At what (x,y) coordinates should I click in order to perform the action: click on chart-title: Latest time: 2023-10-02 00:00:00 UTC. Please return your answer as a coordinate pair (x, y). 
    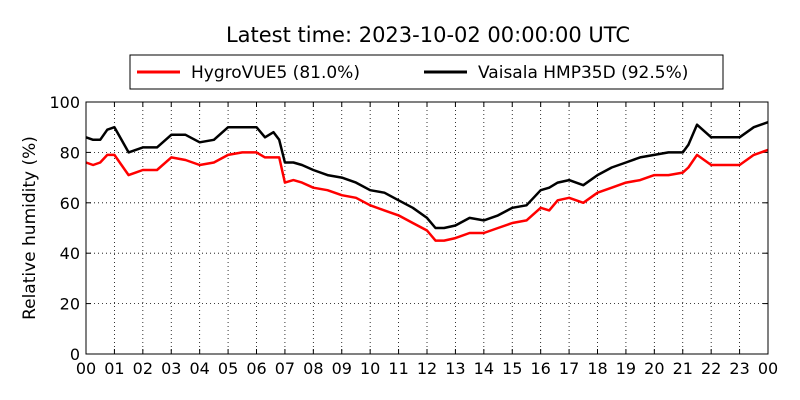
    Looking at the image, I should click on (428, 35).